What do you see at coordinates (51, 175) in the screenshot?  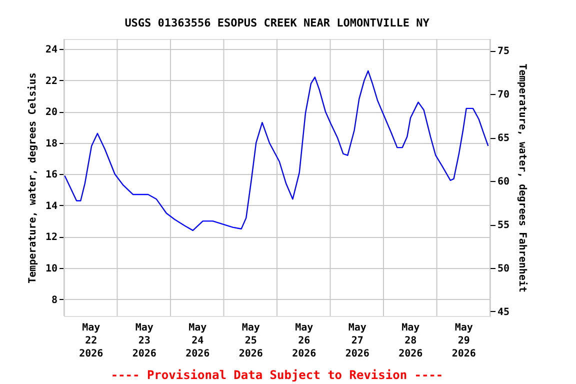 I see `y-tick-label: 16` at bounding box center [51, 175].